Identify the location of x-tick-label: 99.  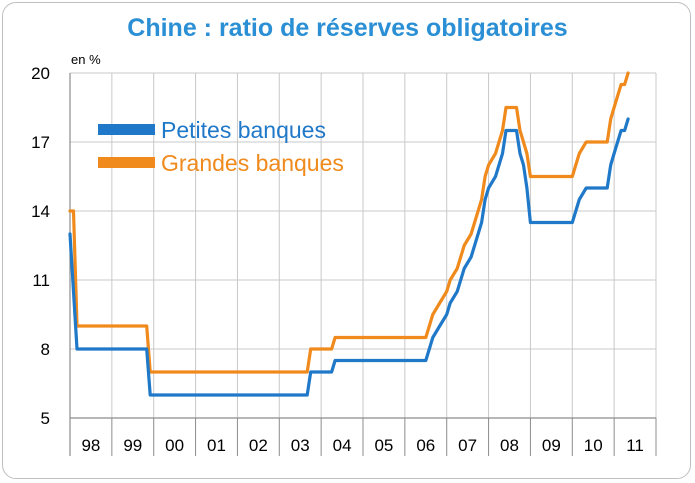
(132, 445).